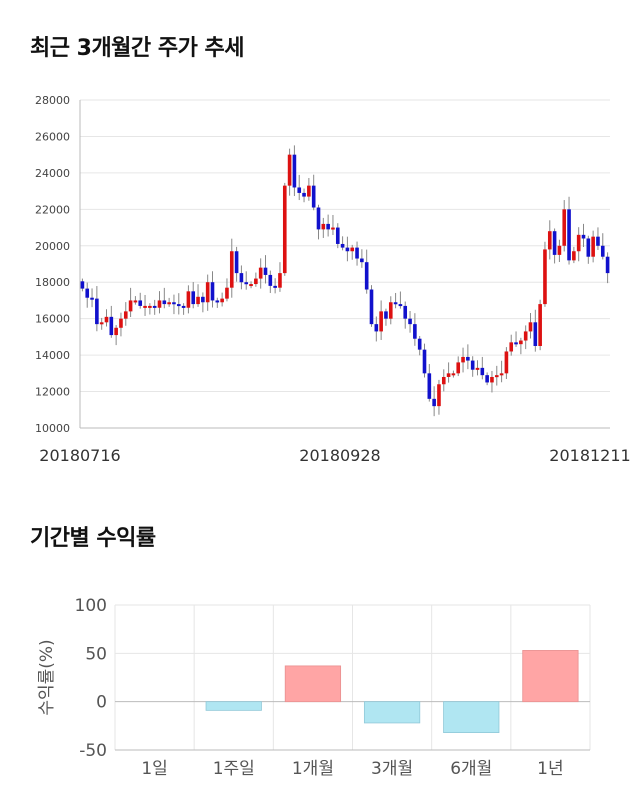 This screenshot has width=640, height=810. Describe the element at coordinates (91, 606) in the screenshot. I see `y-tick-label: 100` at that location.